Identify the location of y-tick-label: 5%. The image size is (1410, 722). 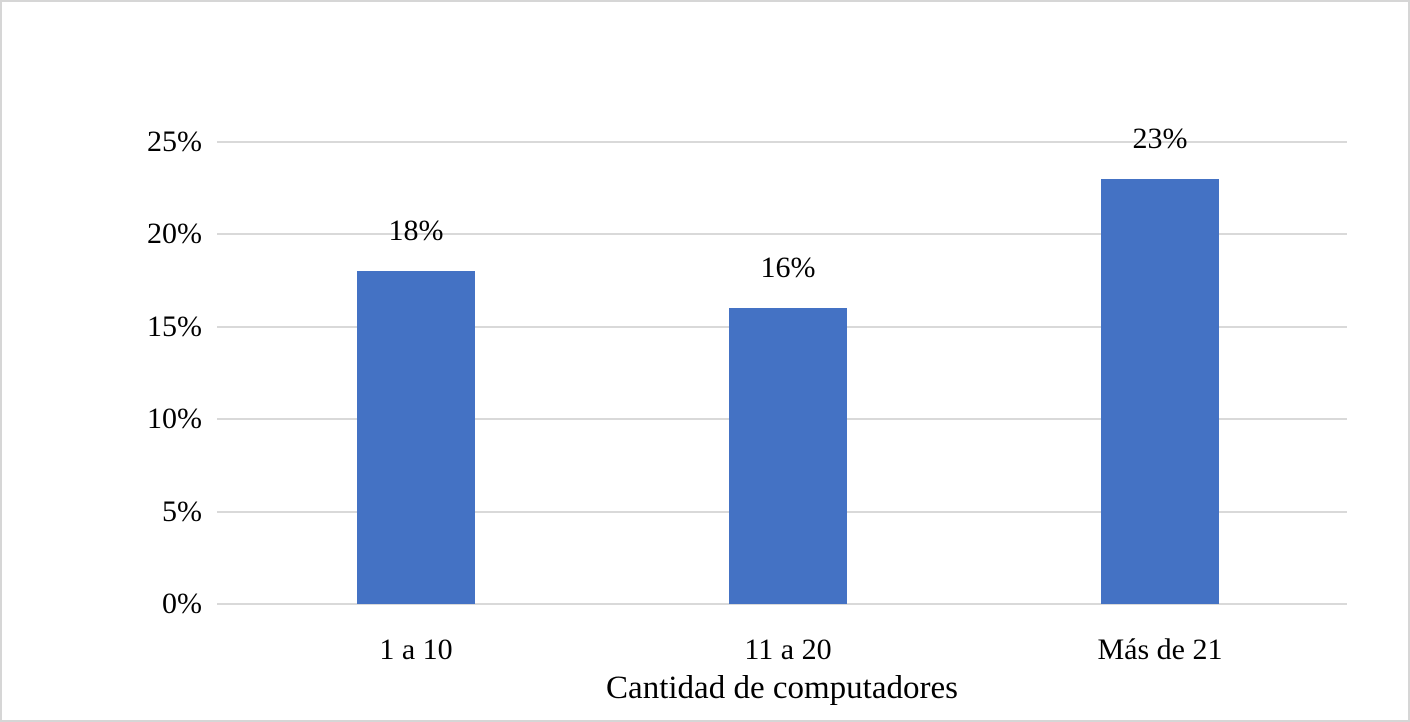
(182, 511).